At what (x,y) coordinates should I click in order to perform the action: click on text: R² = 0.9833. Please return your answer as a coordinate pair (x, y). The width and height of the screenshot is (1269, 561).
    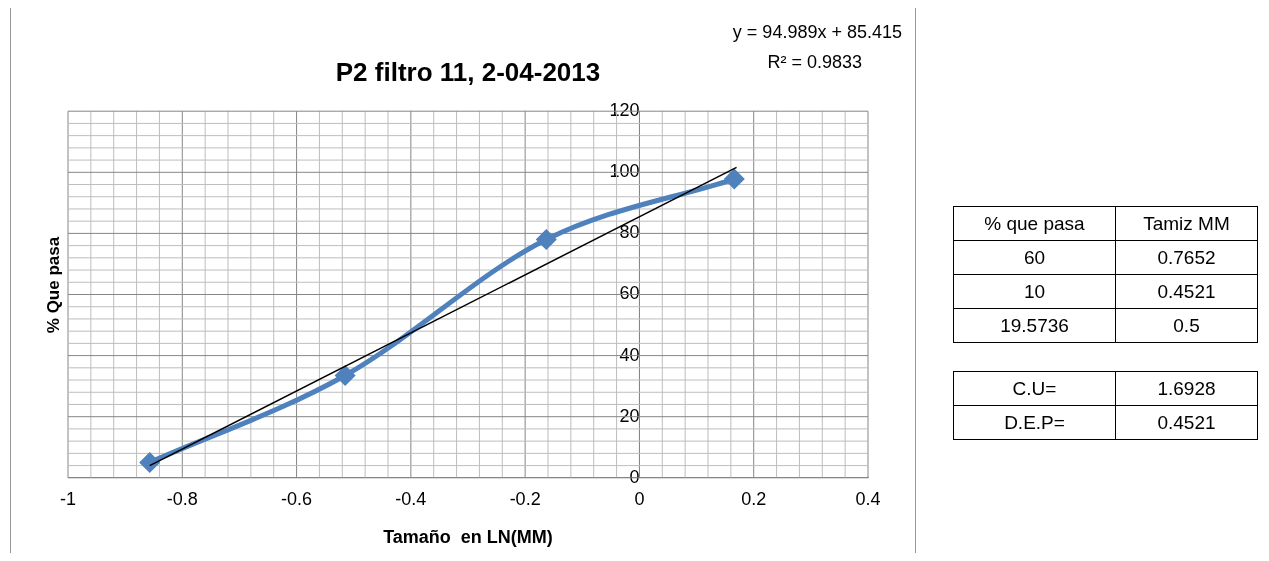
    Looking at the image, I should click on (814, 62).